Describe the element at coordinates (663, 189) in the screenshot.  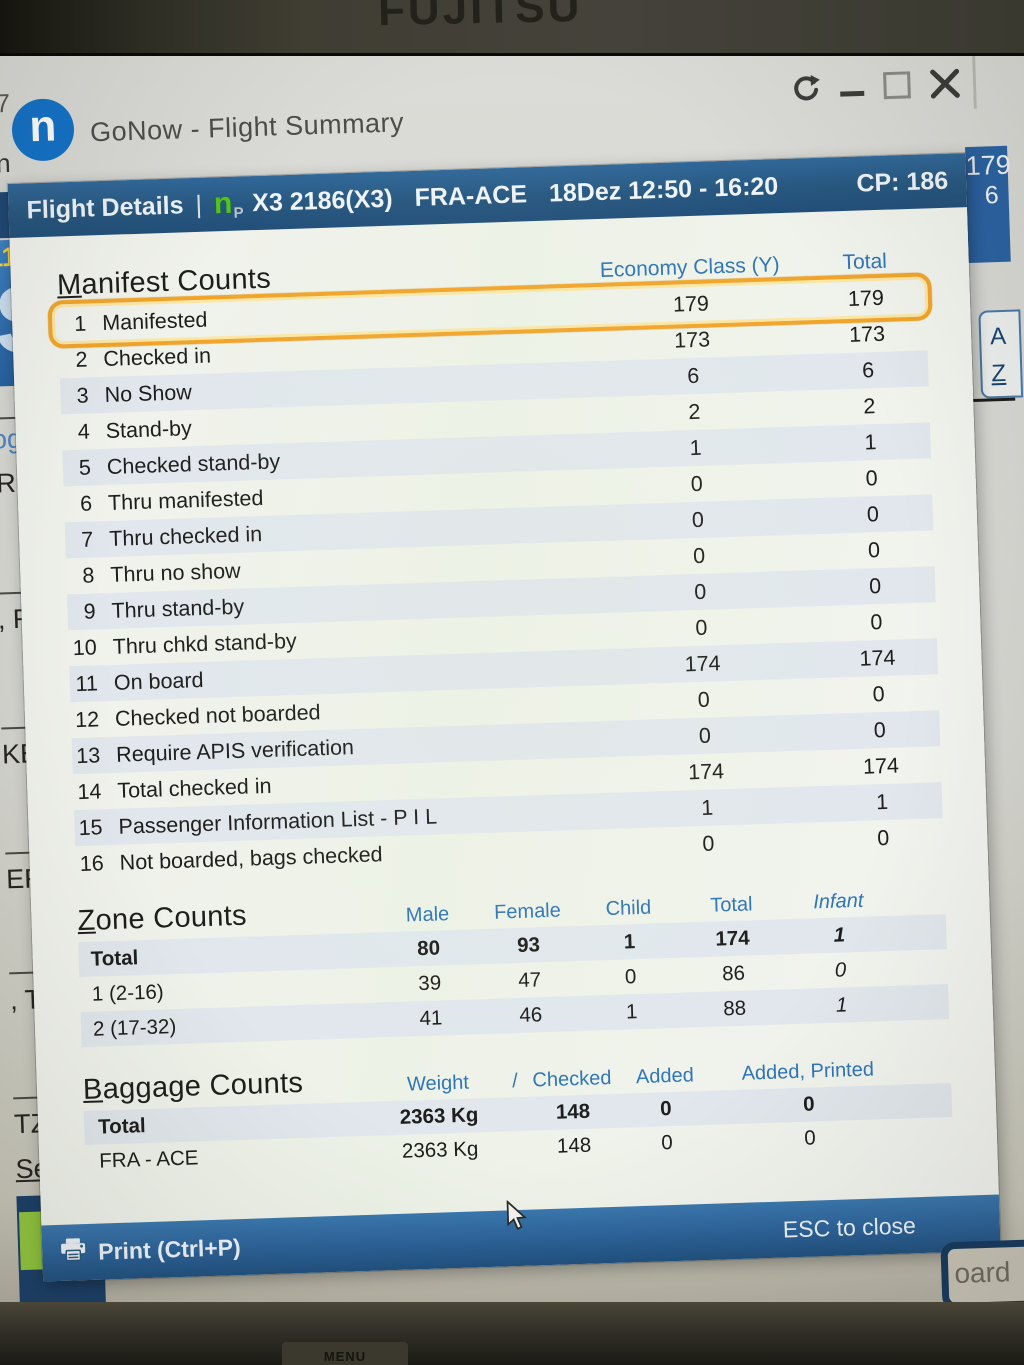
I see `flight-schedule: 18Dez 12:50 - 16:20` at that location.